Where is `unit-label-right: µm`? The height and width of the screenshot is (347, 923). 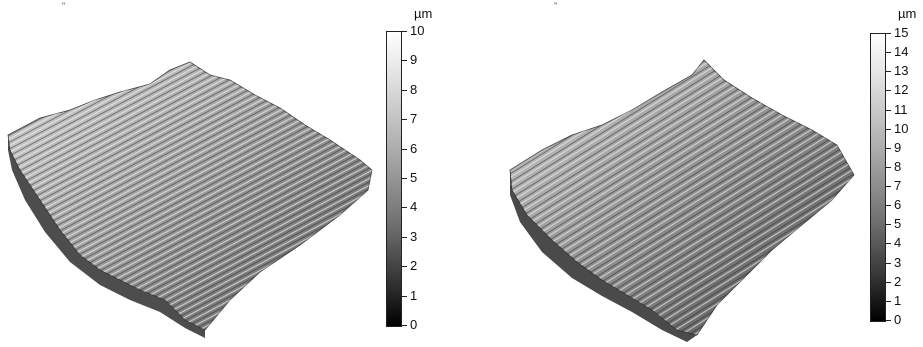
unit-label-right: µm is located at coordinates (907, 13).